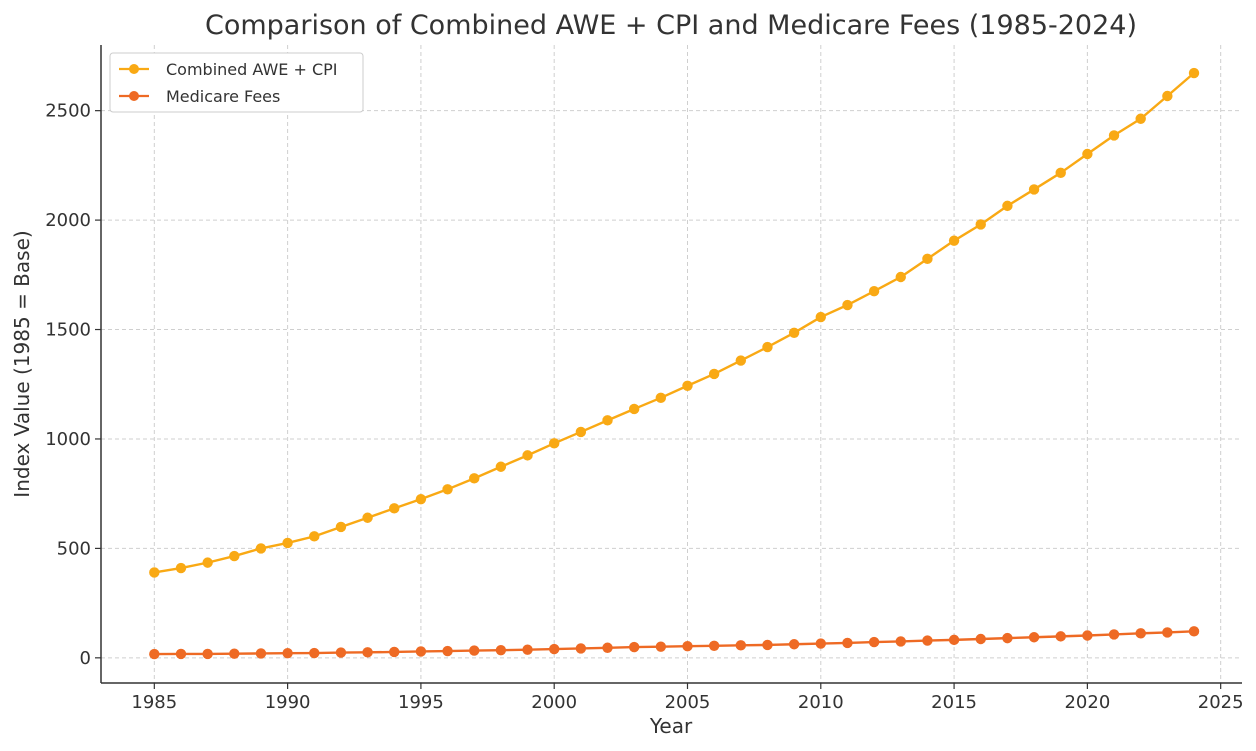 This screenshot has width=1256, height=751. Describe the element at coordinates (1087, 702) in the screenshot. I see `x-tick-label: 2020` at that location.